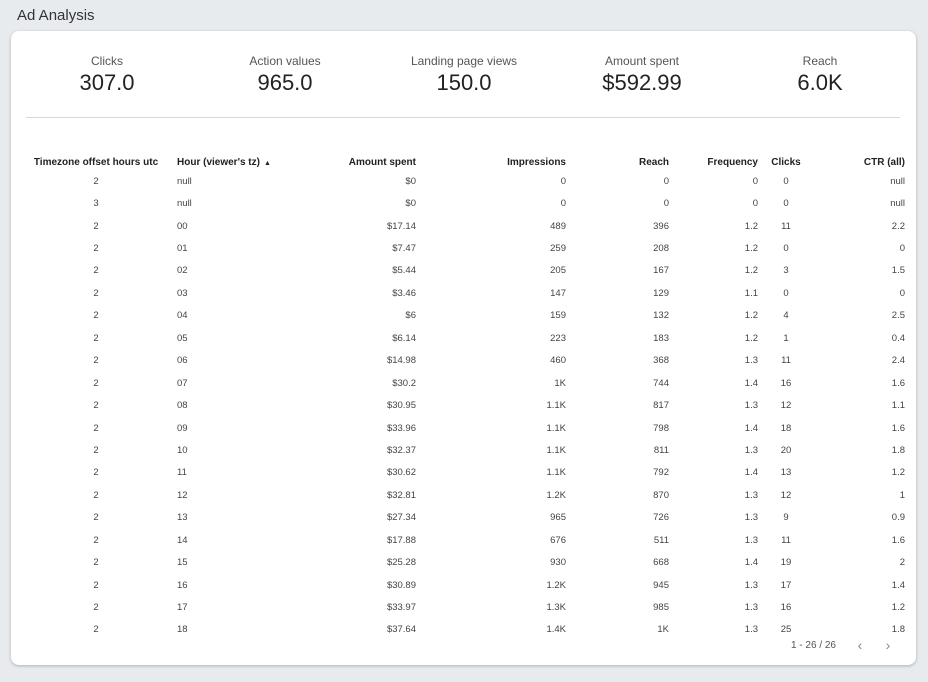 The image size is (928, 682). Describe the element at coordinates (820, 61) in the screenshot. I see `kpi-label: Reach` at that location.